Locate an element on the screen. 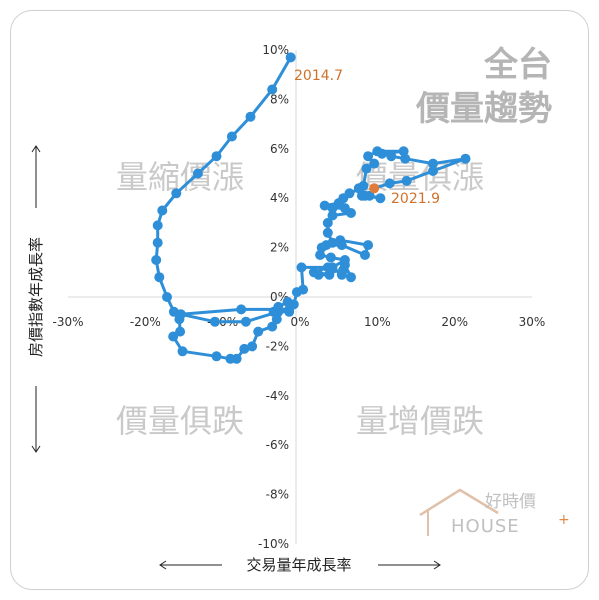 The width and height of the screenshot is (599, 600). house-plus-logo: 好時價 HOUSE + is located at coordinates (494, 512).